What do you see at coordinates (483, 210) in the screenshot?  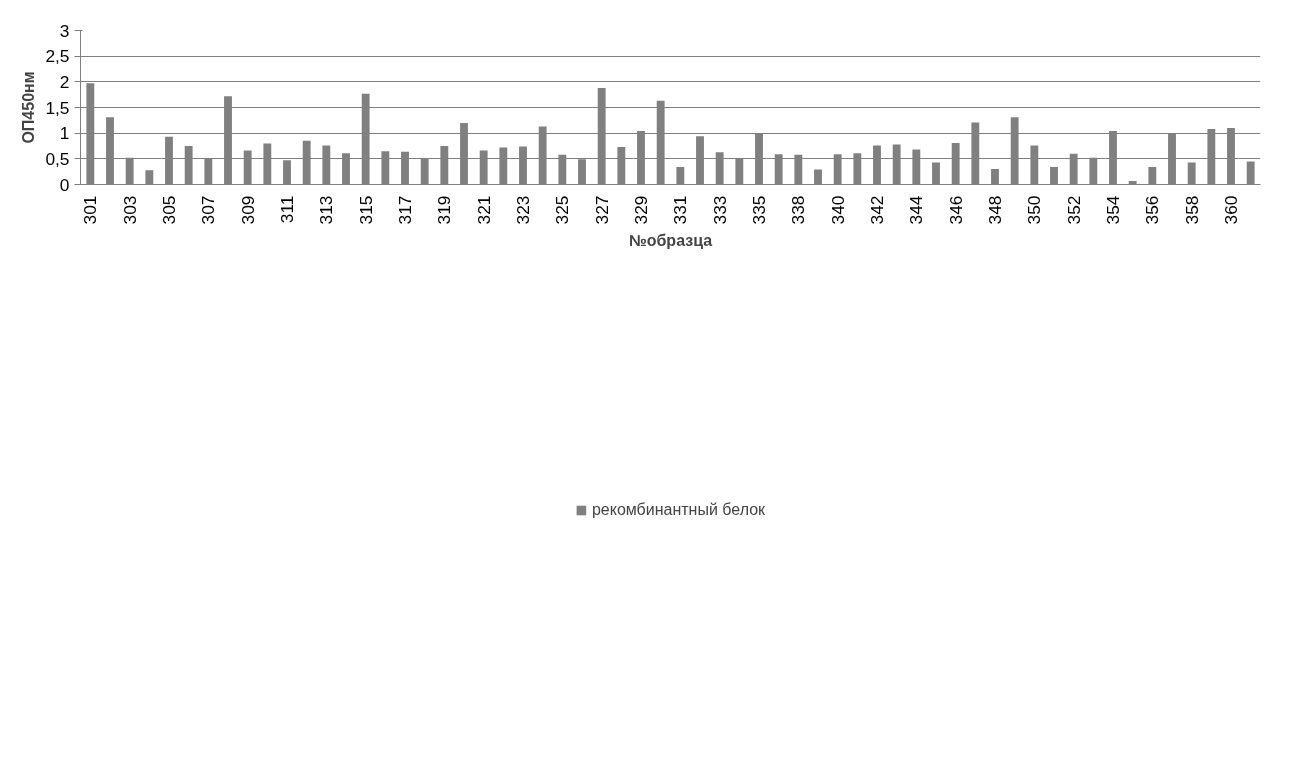 I see `x-tick-label: 321` at bounding box center [483, 210].